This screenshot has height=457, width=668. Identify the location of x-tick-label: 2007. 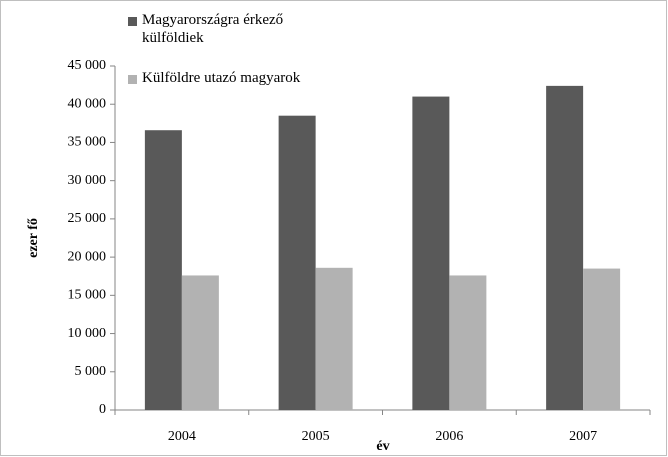
(583, 436).